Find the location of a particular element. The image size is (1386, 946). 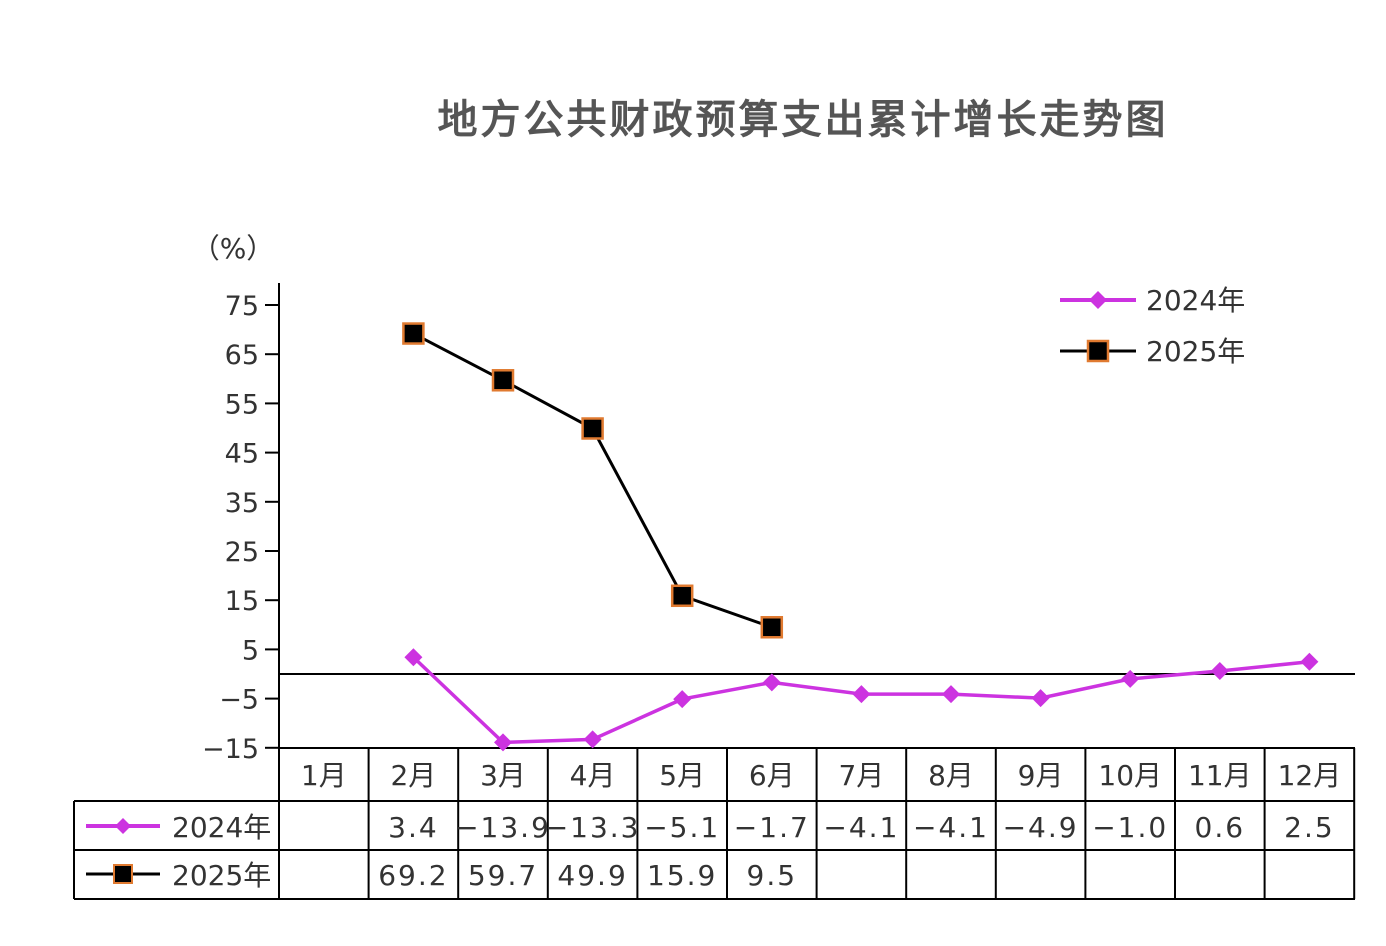

month-header: 3月 is located at coordinates (503, 775).